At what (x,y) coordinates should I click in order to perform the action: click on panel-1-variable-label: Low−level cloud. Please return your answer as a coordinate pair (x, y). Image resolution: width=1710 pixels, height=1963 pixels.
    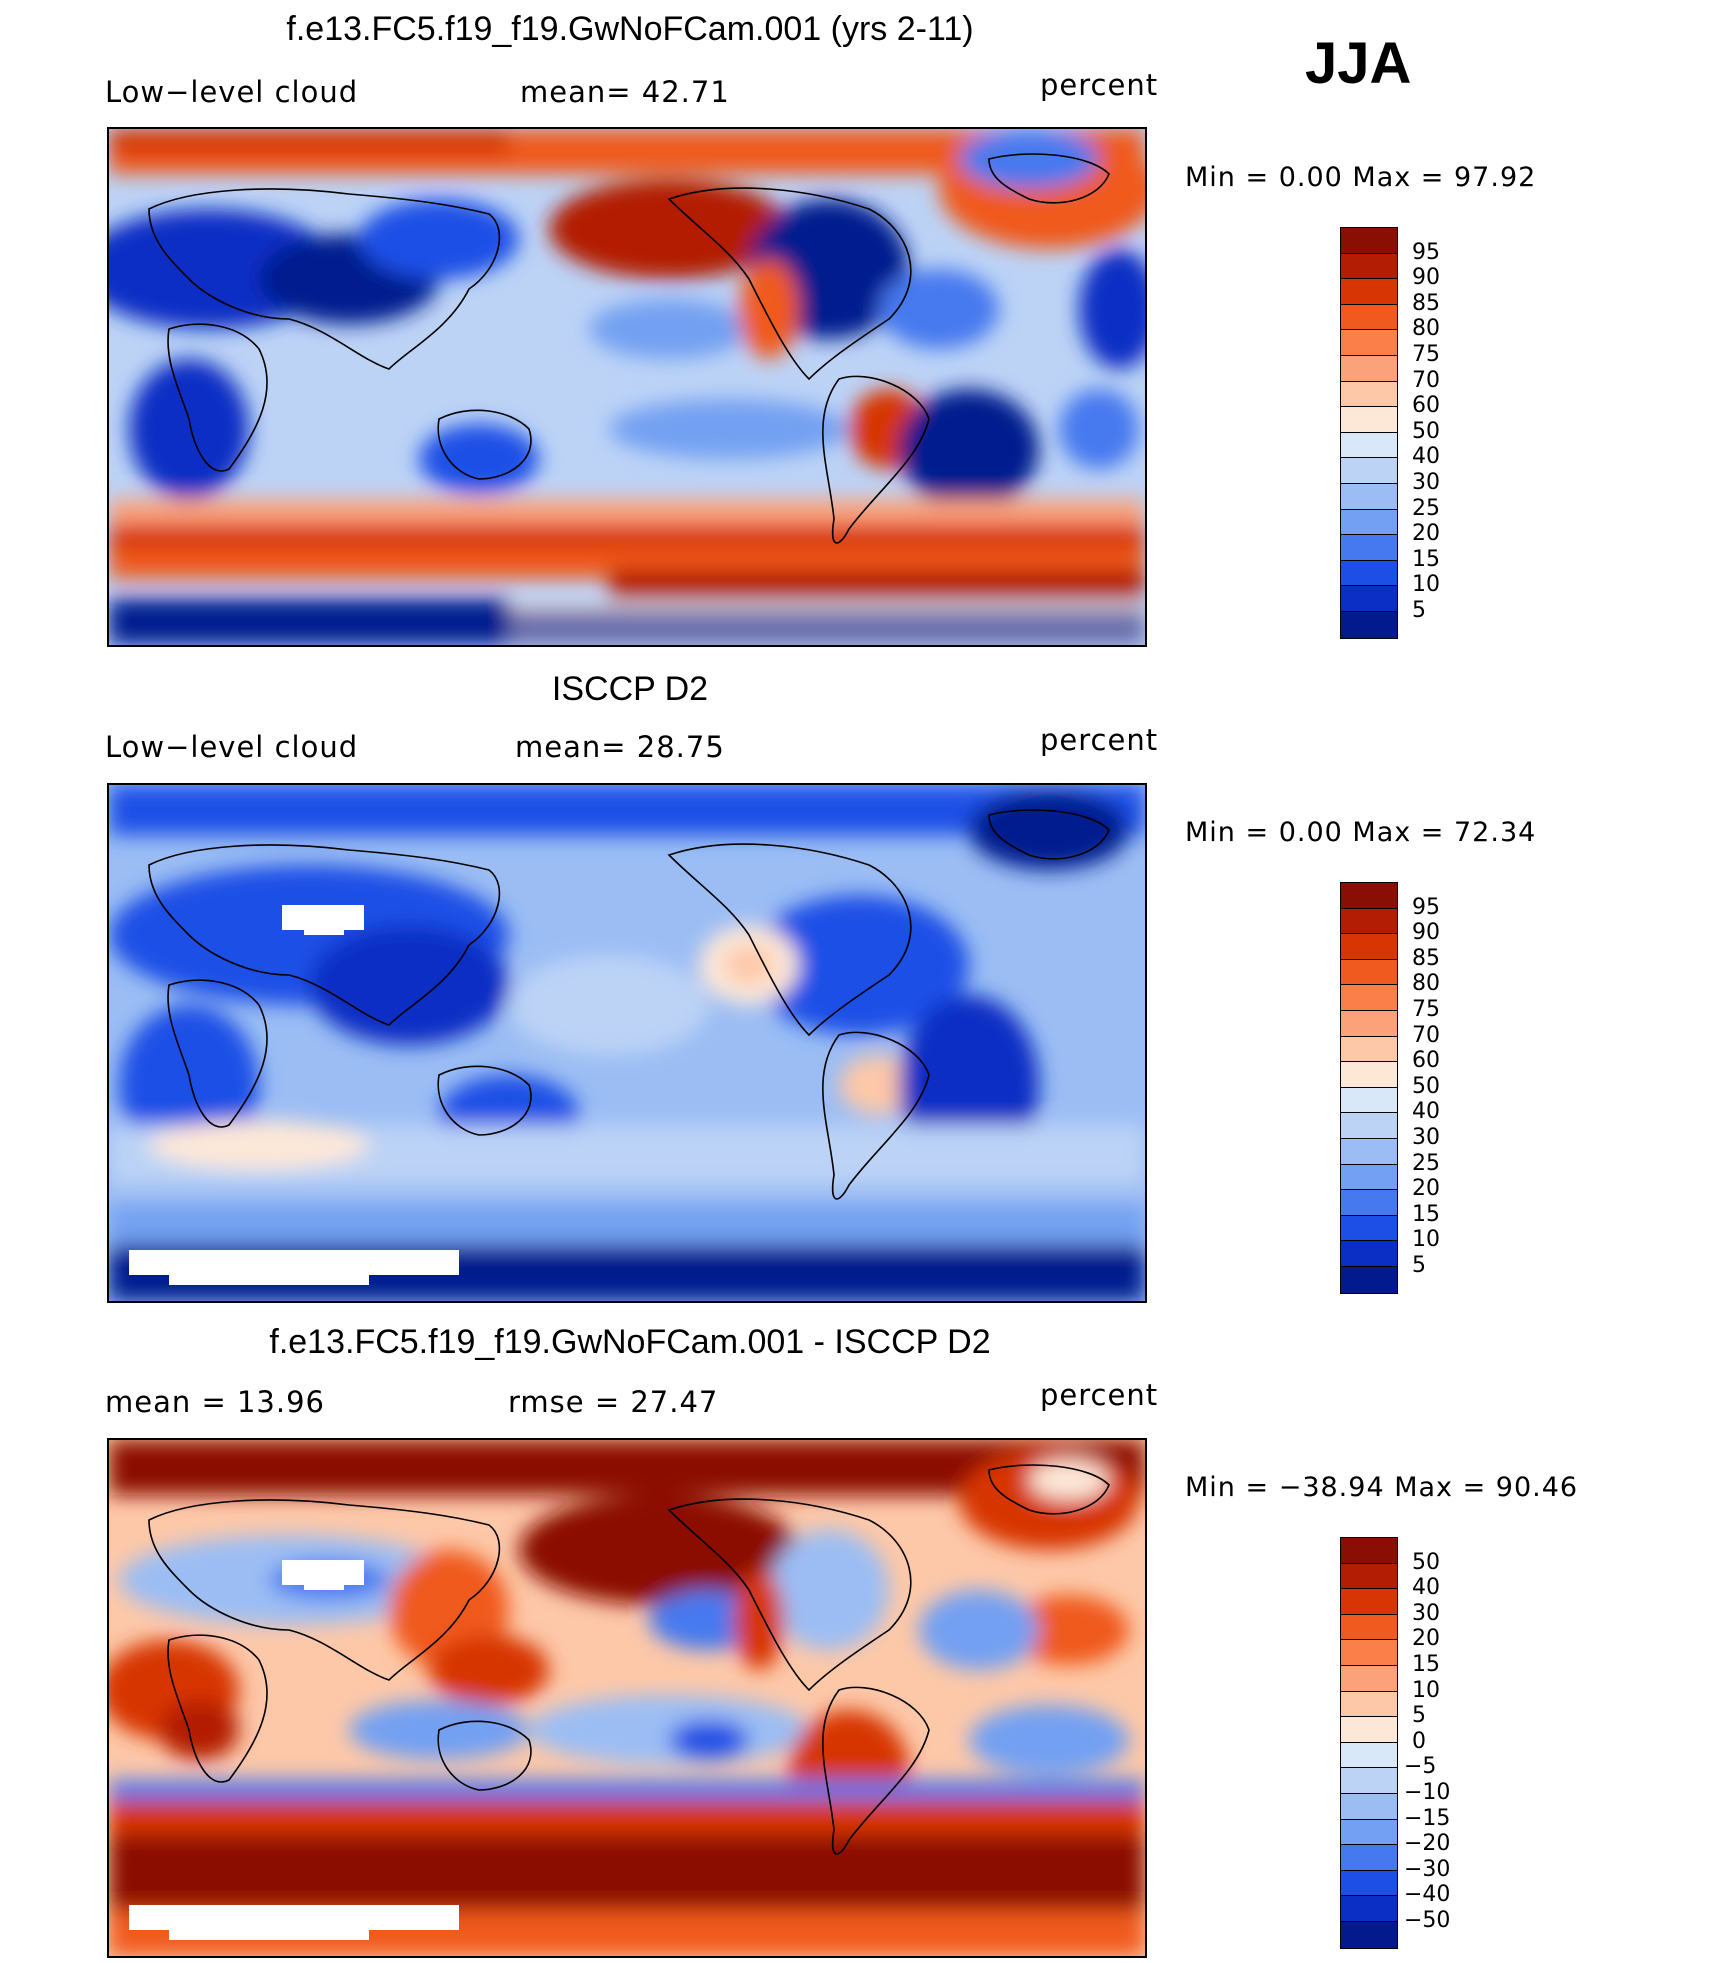
    Looking at the image, I should click on (232, 92).